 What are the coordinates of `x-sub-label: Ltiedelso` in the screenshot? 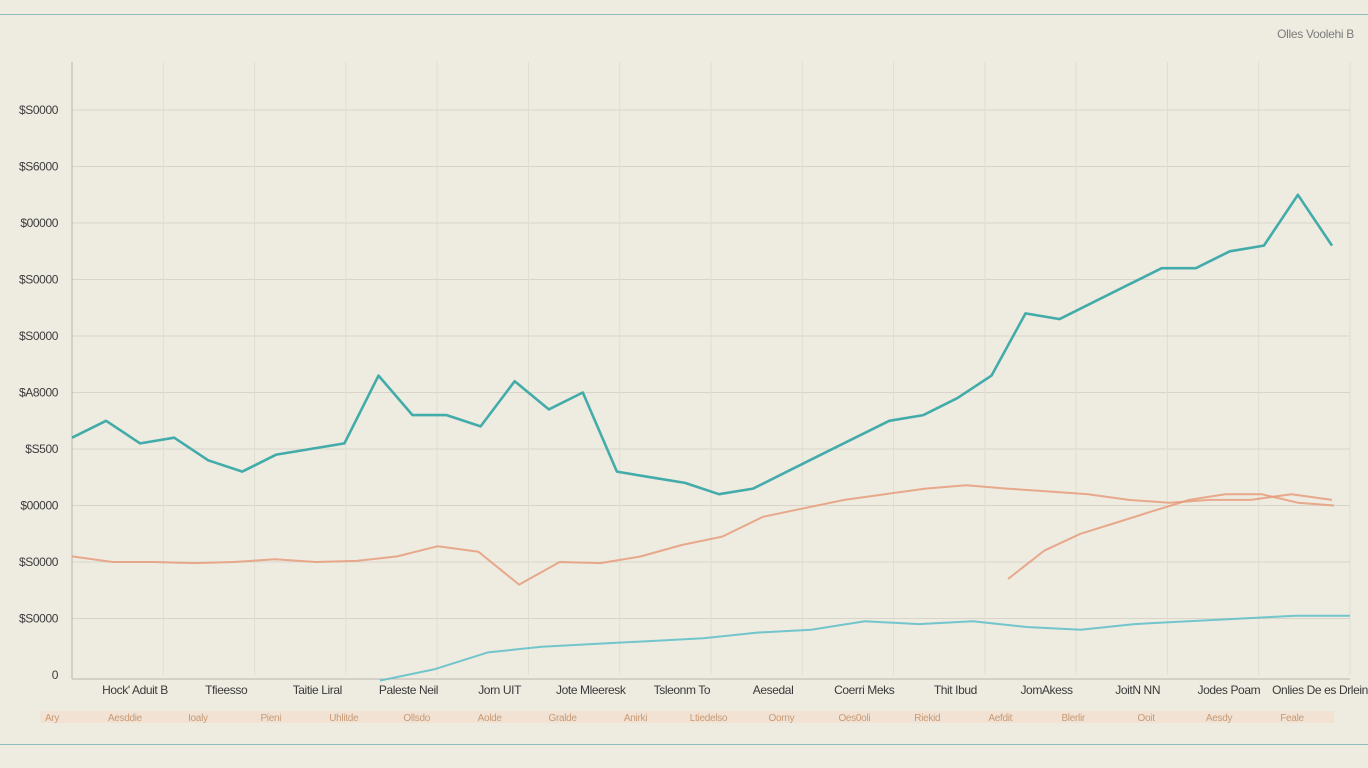 It's located at (709, 718).